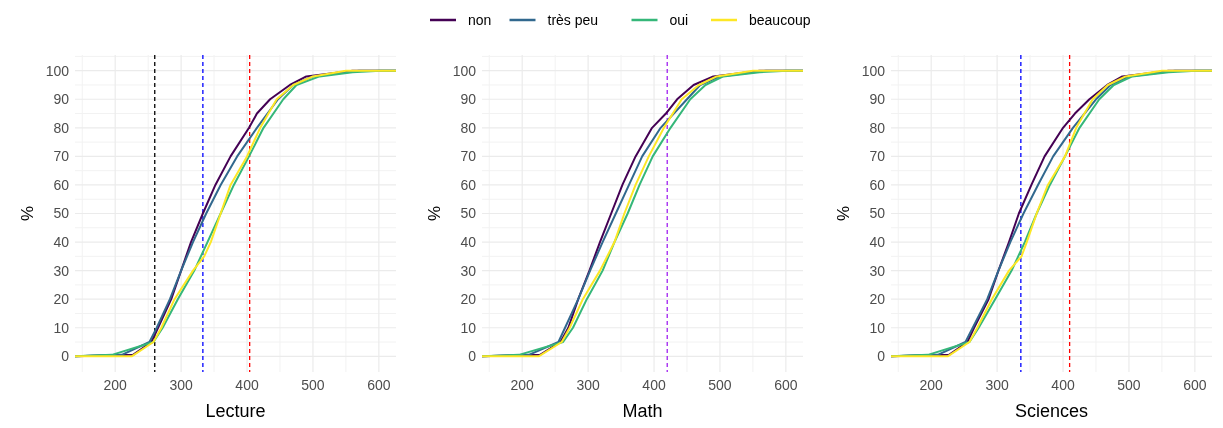  I want to click on x-axis-title: Lecture, so click(235, 411).